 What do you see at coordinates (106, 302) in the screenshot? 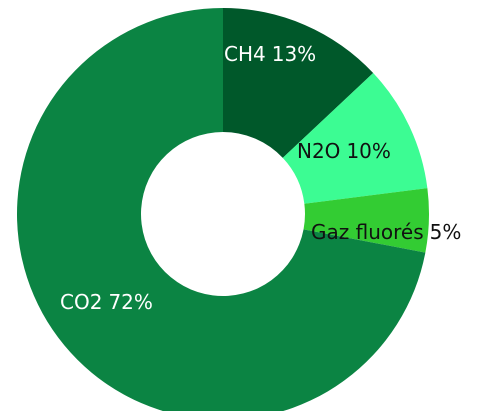
I see `slice-label: CO2 72%` at bounding box center [106, 302].